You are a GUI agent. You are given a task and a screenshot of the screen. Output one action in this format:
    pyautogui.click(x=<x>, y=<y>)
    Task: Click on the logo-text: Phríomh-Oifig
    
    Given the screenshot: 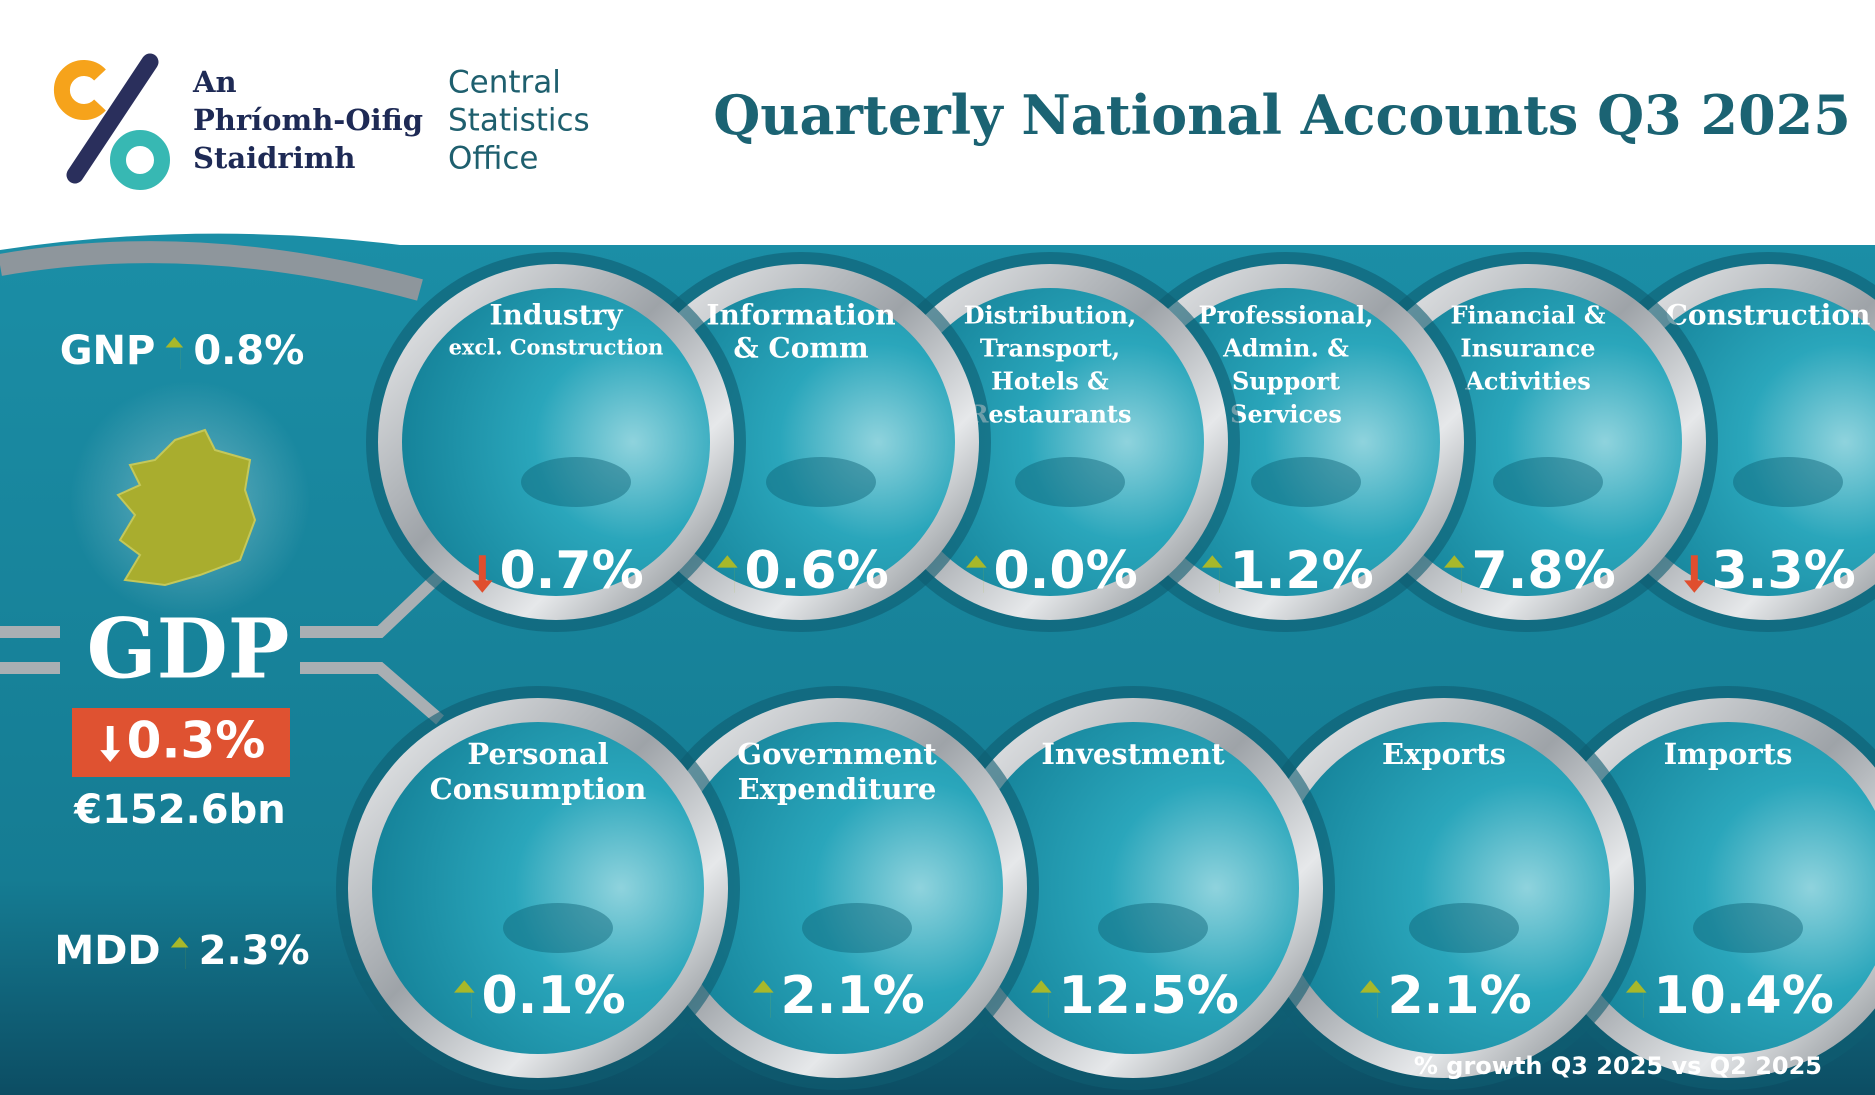 What is the action you would take?
    pyautogui.click(x=308, y=120)
    